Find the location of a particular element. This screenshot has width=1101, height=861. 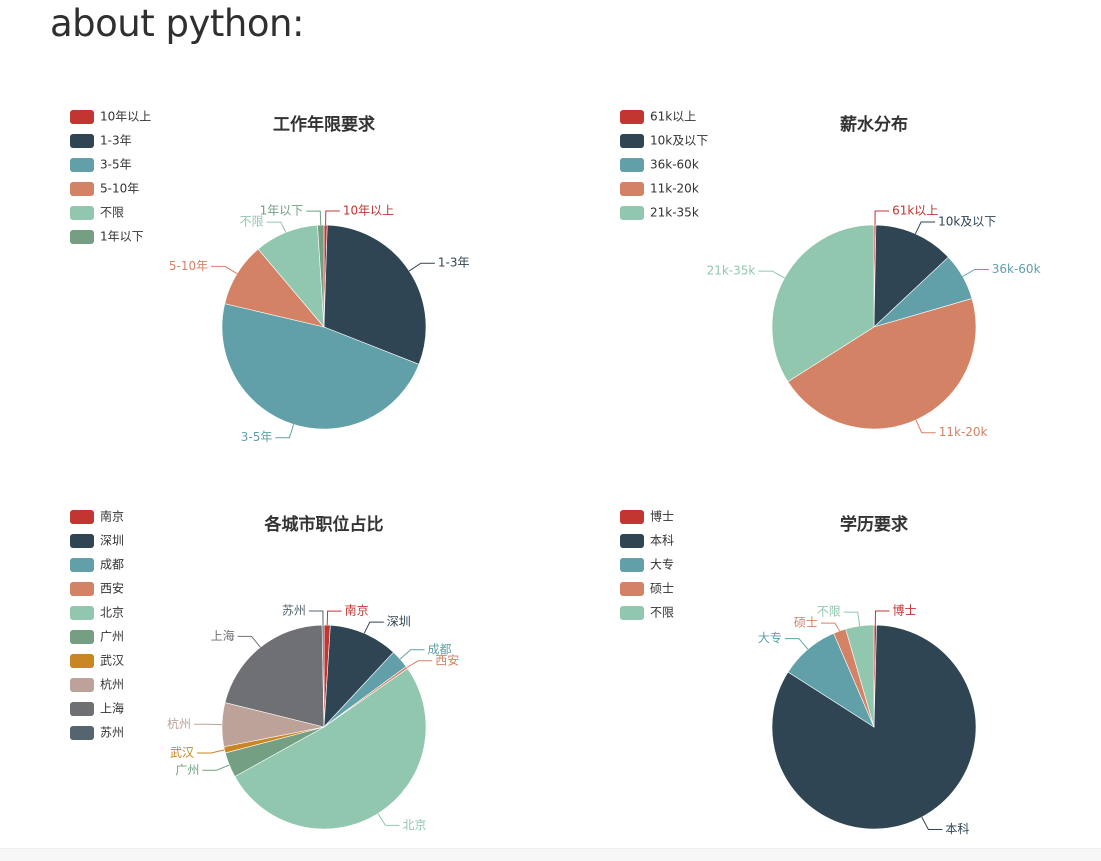

label-text: 硕士 is located at coordinates (806, 623).